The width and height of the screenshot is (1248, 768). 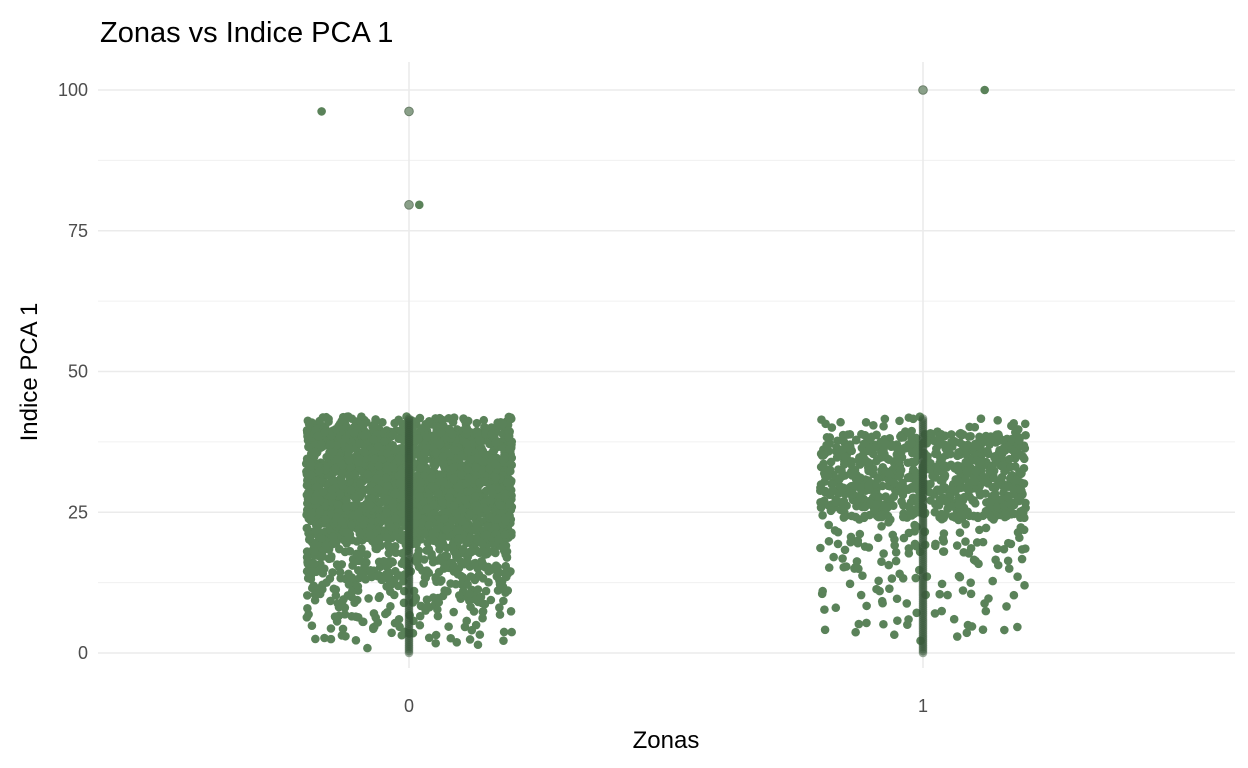 What do you see at coordinates (409, 706) in the screenshot?
I see `x-tick-label: 0` at bounding box center [409, 706].